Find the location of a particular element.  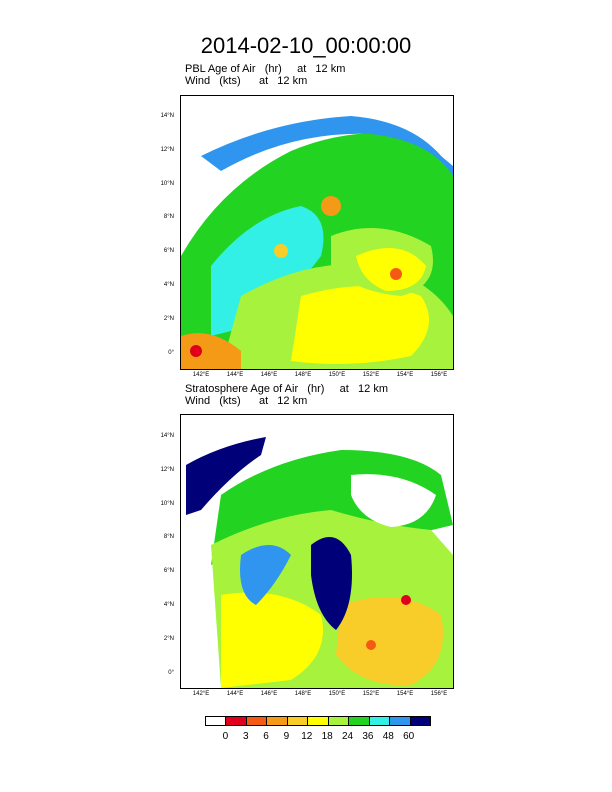

legend-label: 60 is located at coordinates (409, 736).